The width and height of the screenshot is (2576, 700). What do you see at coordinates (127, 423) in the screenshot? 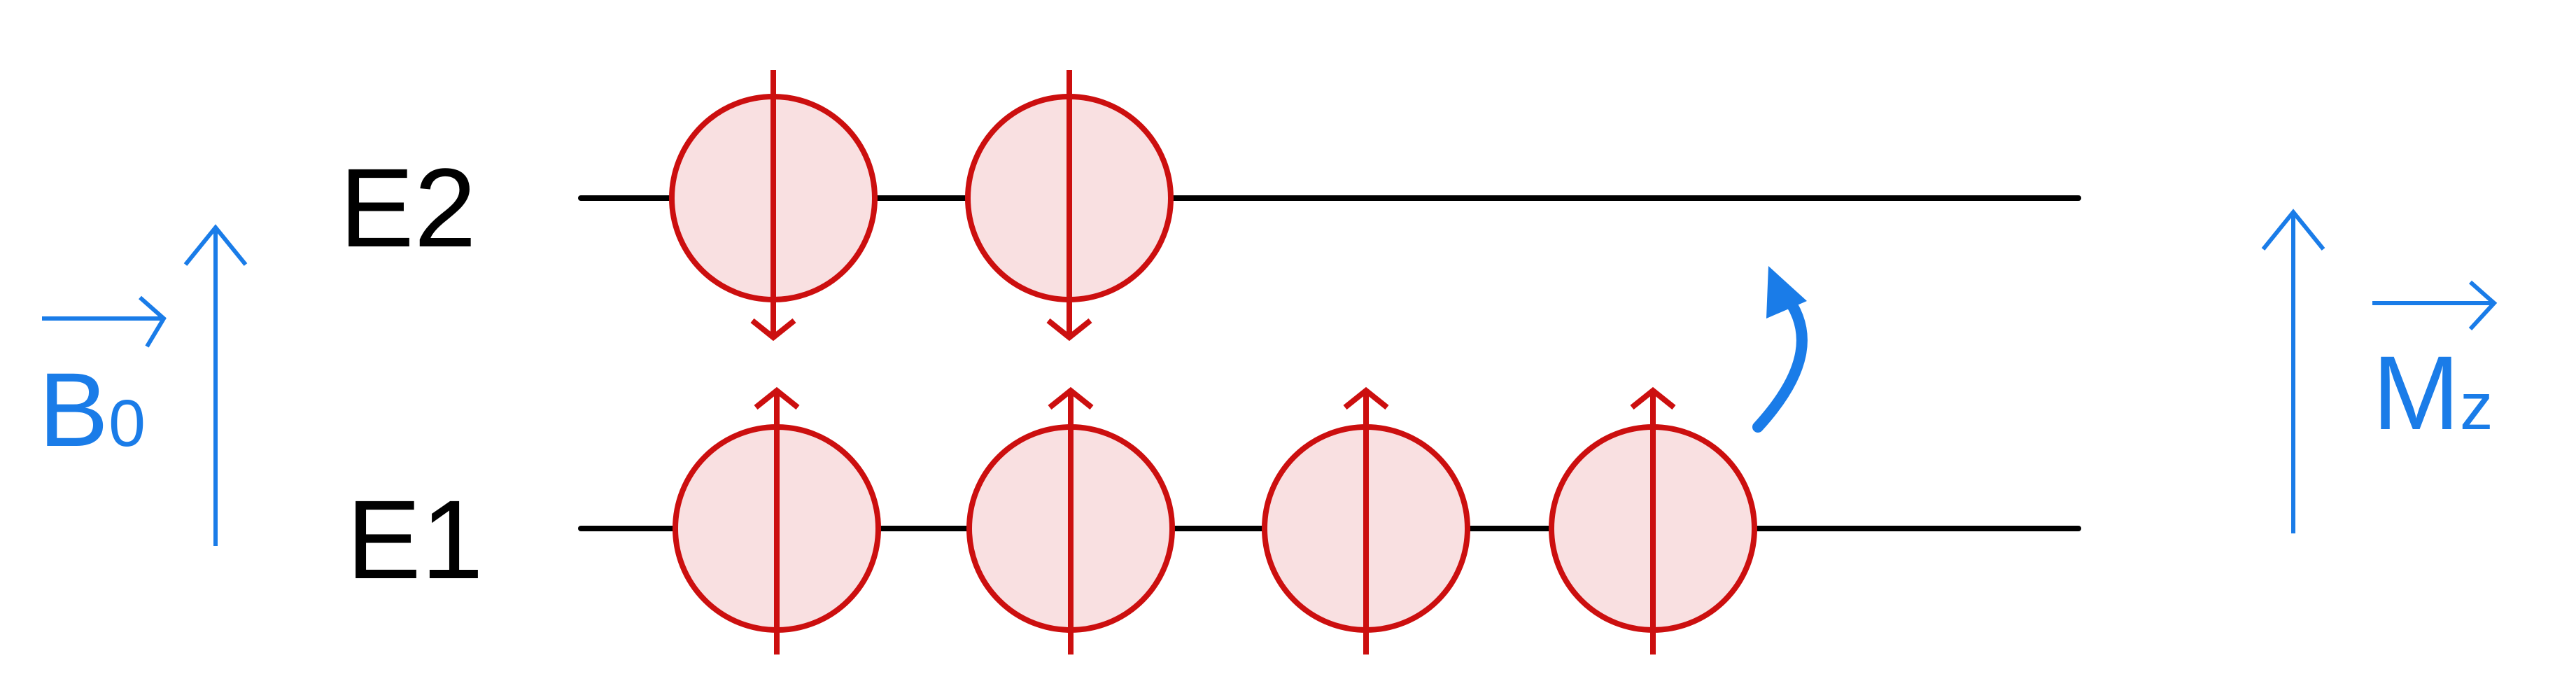
I see `b0-field-subscript: 0` at bounding box center [127, 423].